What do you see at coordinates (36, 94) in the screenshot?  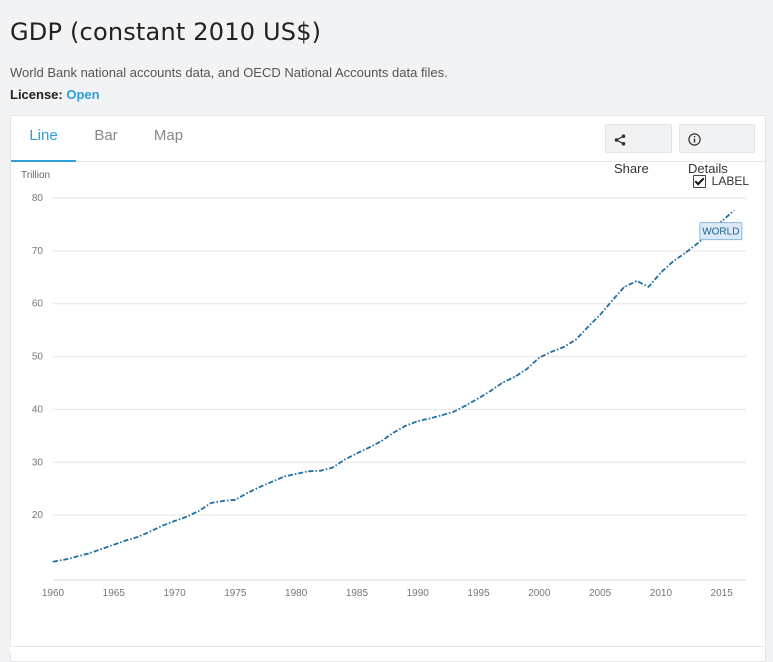 I see `license-label: License:` at bounding box center [36, 94].